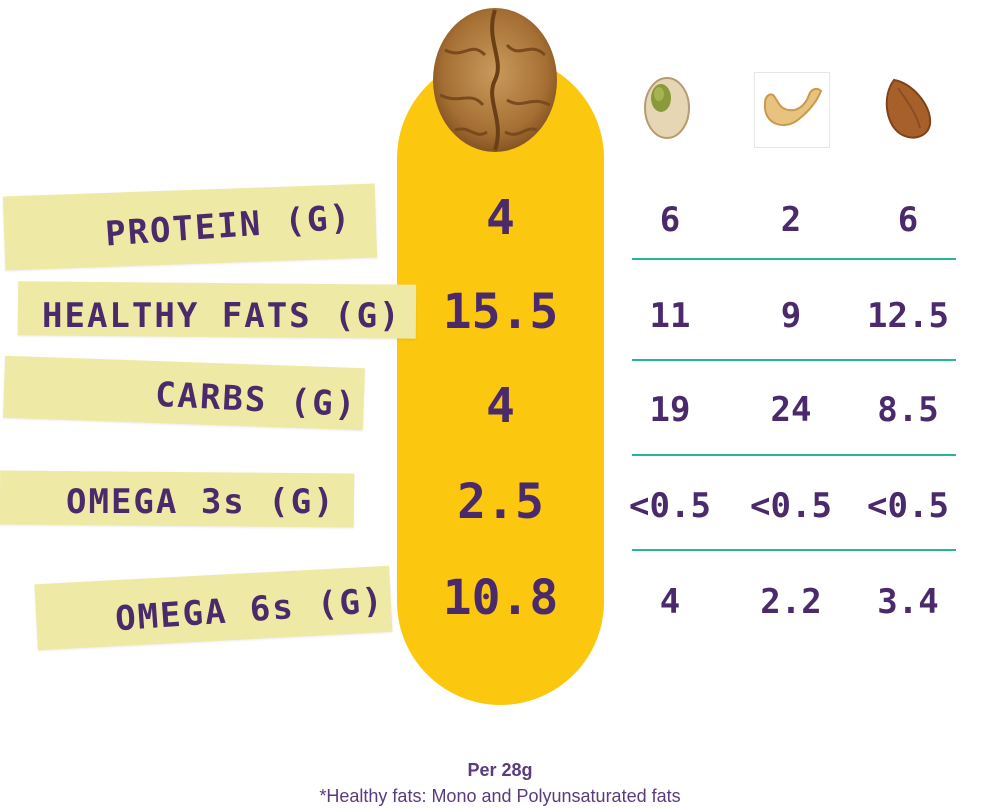 The width and height of the screenshot is (1000, 808). Describe the element at coordinates (791, 506) in the screenshot. I see `cashew-omega-3s-value: <0.5` at that location.